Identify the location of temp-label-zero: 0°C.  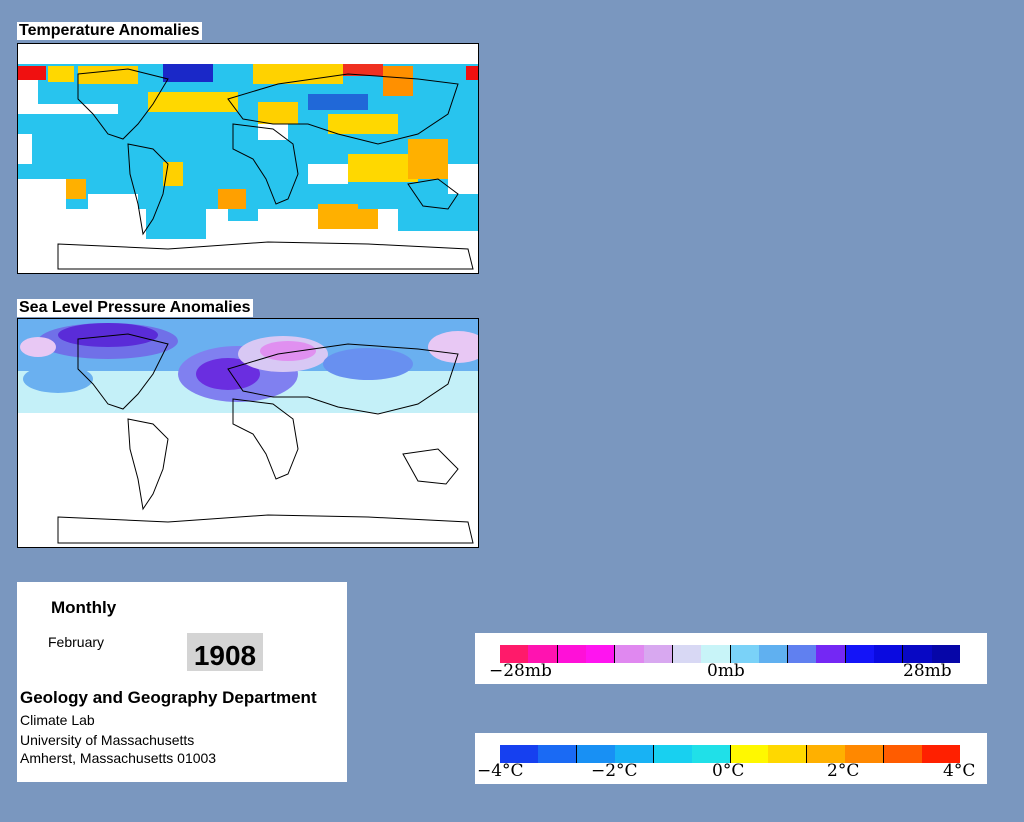
(728, 771).